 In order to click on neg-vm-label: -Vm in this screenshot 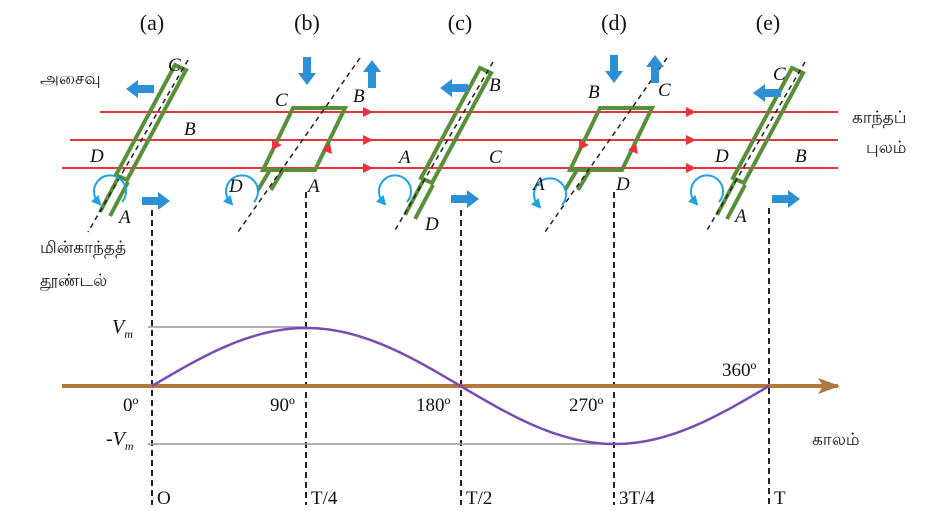, I will do `click(120, 440)`.